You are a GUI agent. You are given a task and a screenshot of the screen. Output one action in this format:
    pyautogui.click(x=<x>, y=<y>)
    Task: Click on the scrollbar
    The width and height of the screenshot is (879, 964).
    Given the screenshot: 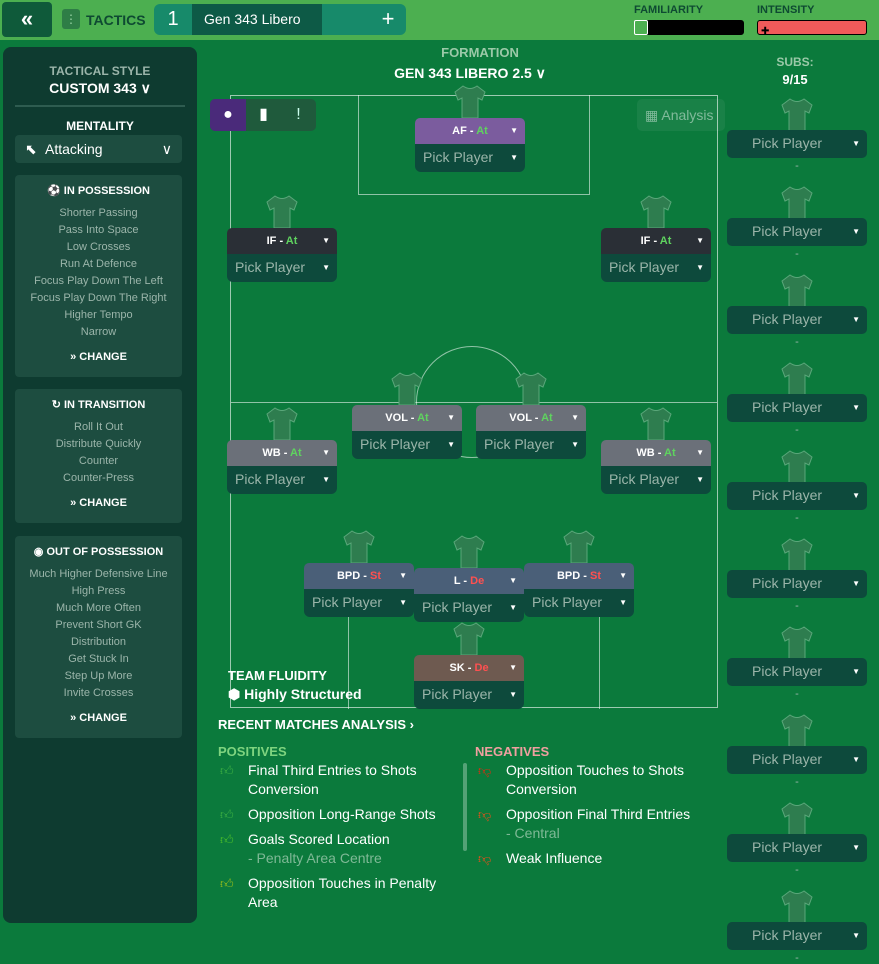 What is the action you would take?
    pyautogui.click(x=465, y=807)
    